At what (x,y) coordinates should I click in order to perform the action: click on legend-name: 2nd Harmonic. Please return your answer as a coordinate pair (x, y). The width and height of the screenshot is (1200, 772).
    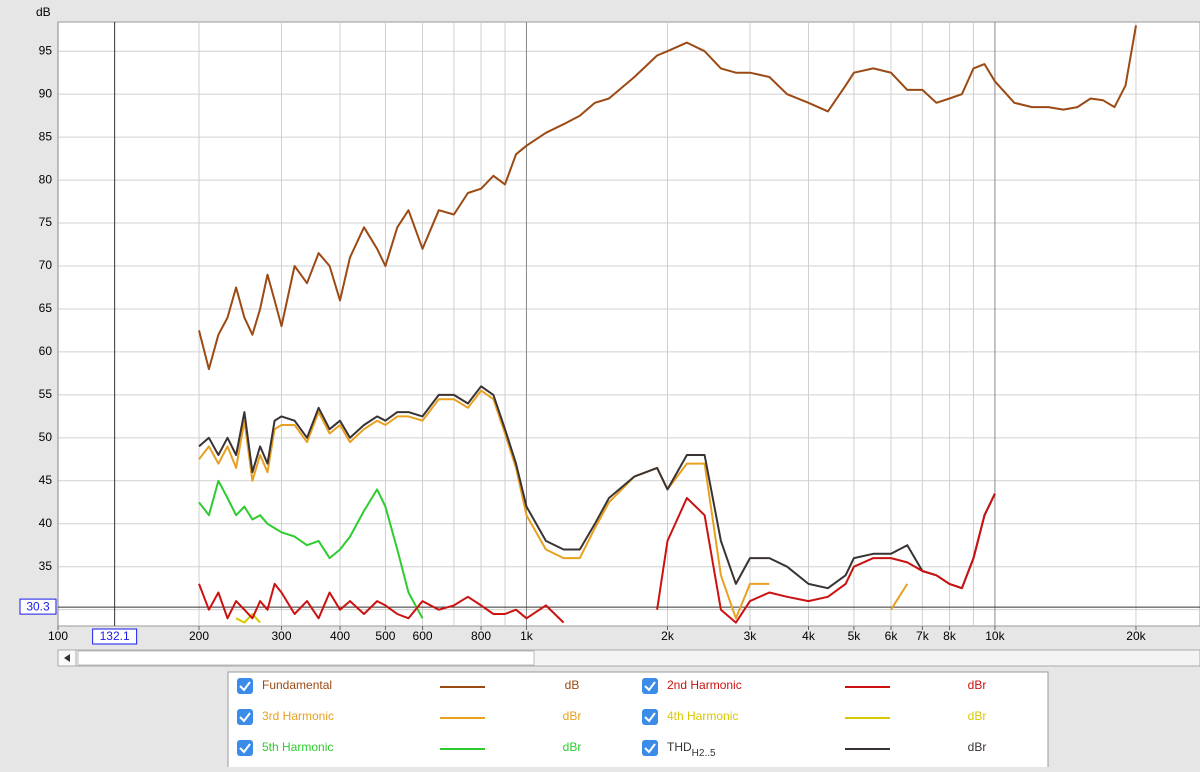
    Looking at the image, I should click on (704, 685).